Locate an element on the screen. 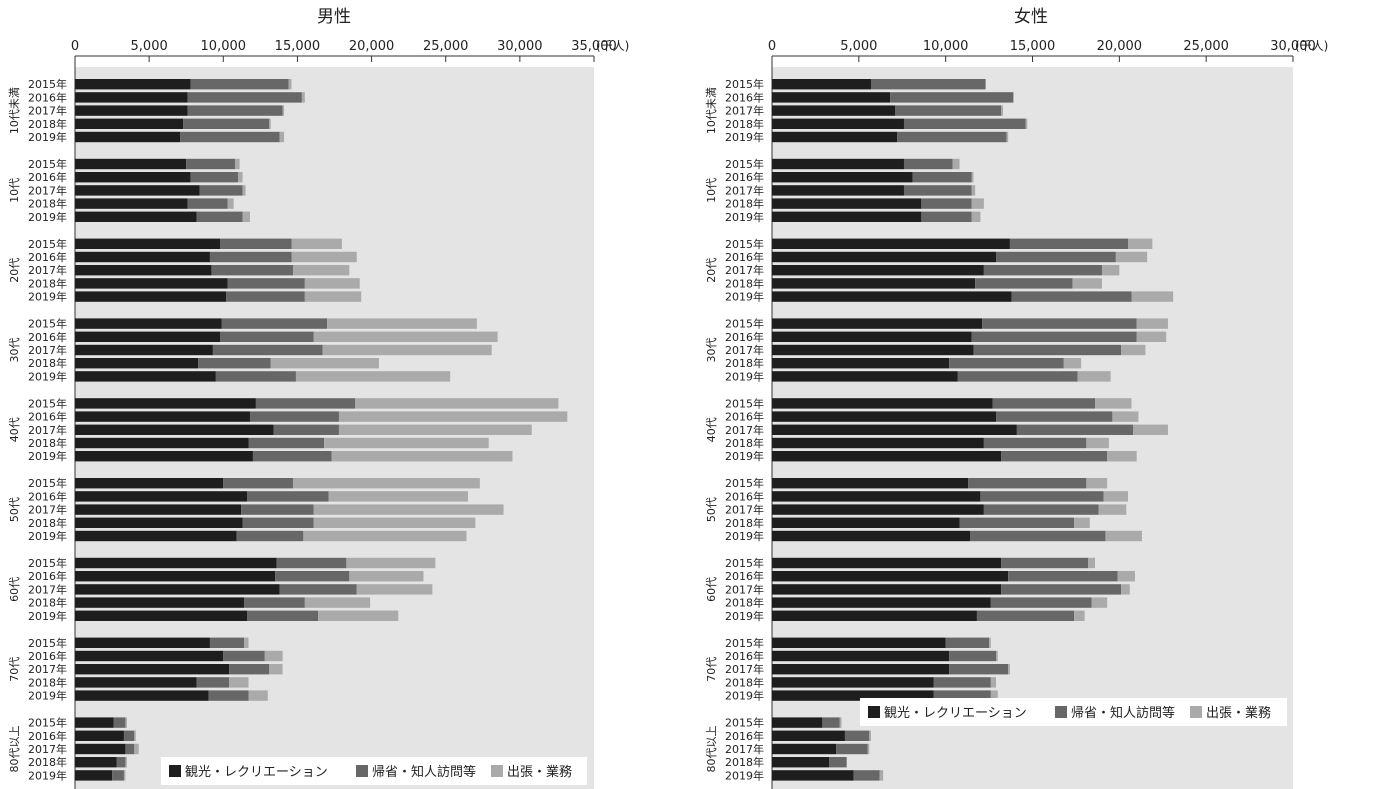  x-tick-label: 30,000 is located at coordinates (1293, 46).